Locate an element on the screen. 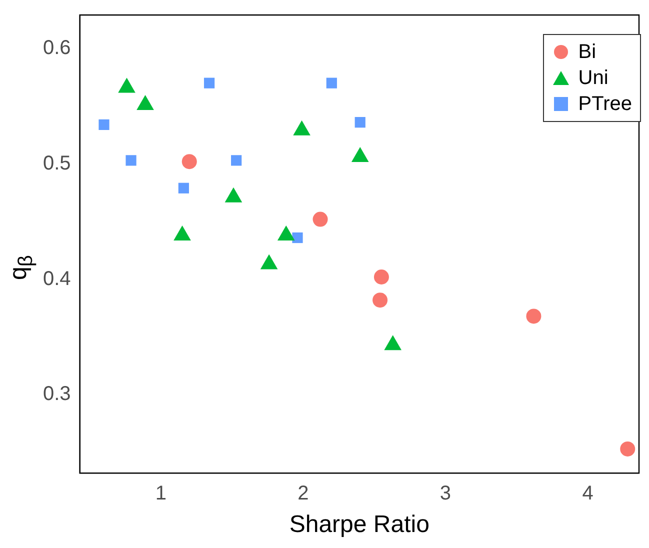 The width and height of the screenshot is (649, 548). y-tick-label: 0.6 is located at coordinates (56, 47).